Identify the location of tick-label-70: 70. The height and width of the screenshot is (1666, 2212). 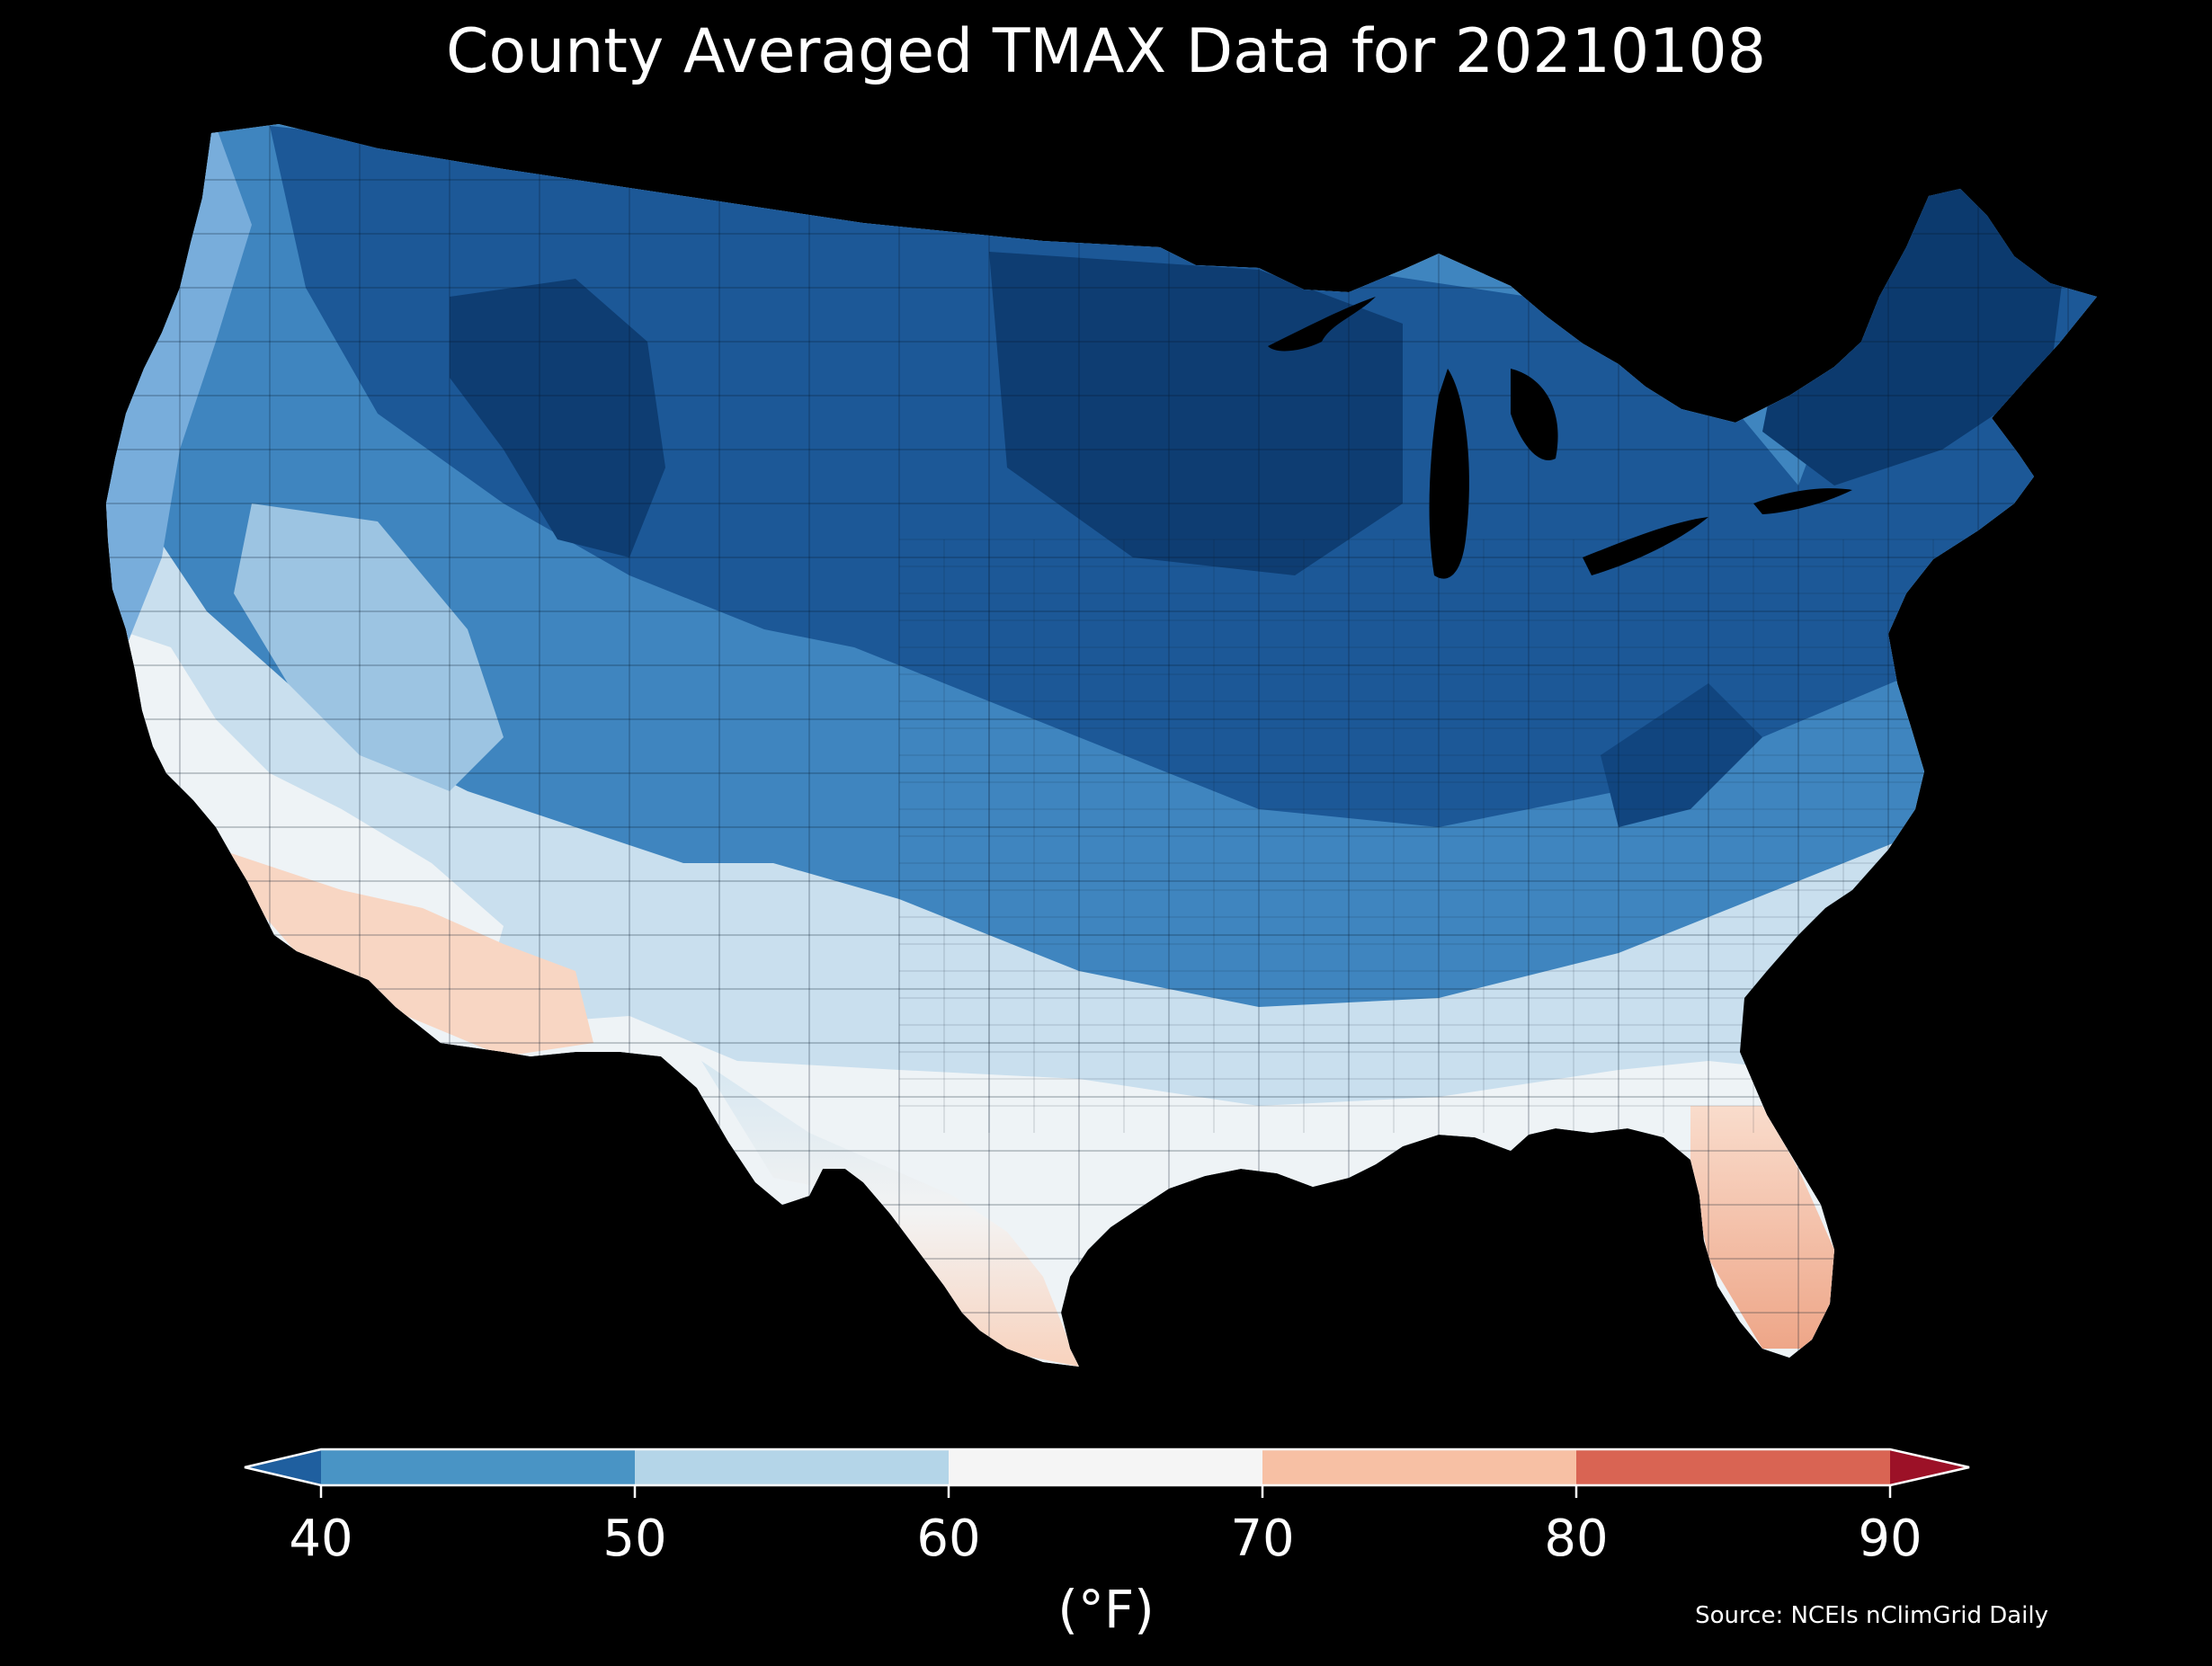
(1262, 1539).